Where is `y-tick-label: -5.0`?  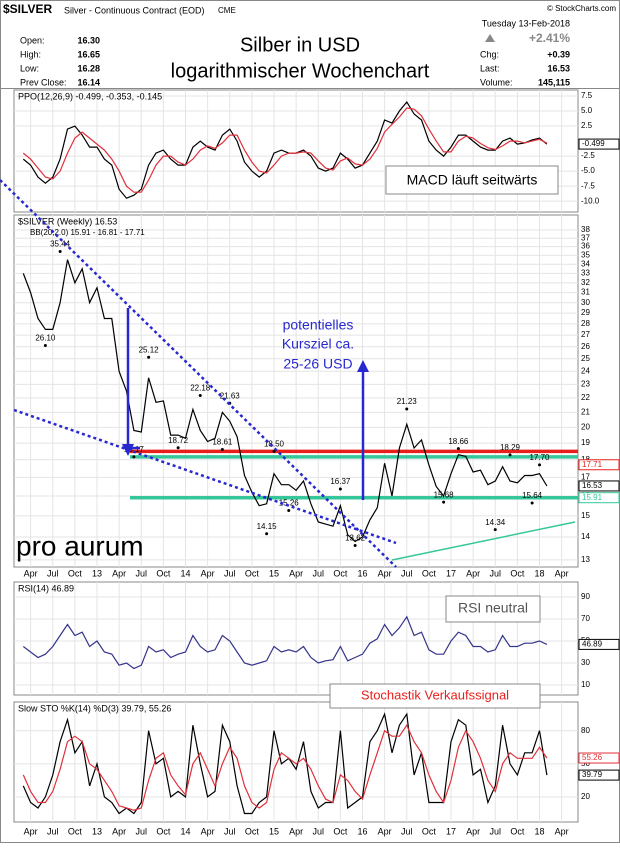 y-tick-label: -5.0 is located at coordinates (588, 170).